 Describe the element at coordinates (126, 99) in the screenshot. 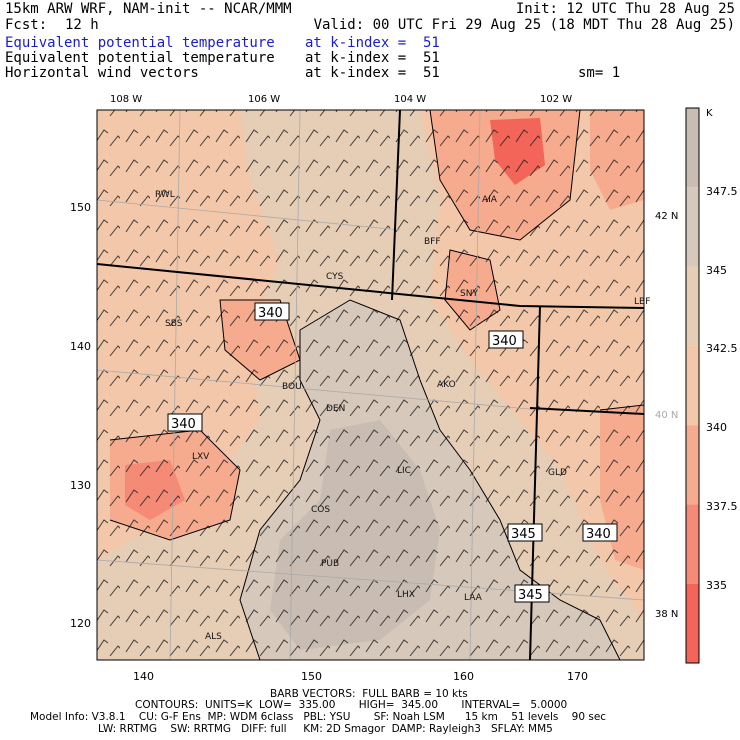

I see `lon-label-108w: 108 W` at that location.